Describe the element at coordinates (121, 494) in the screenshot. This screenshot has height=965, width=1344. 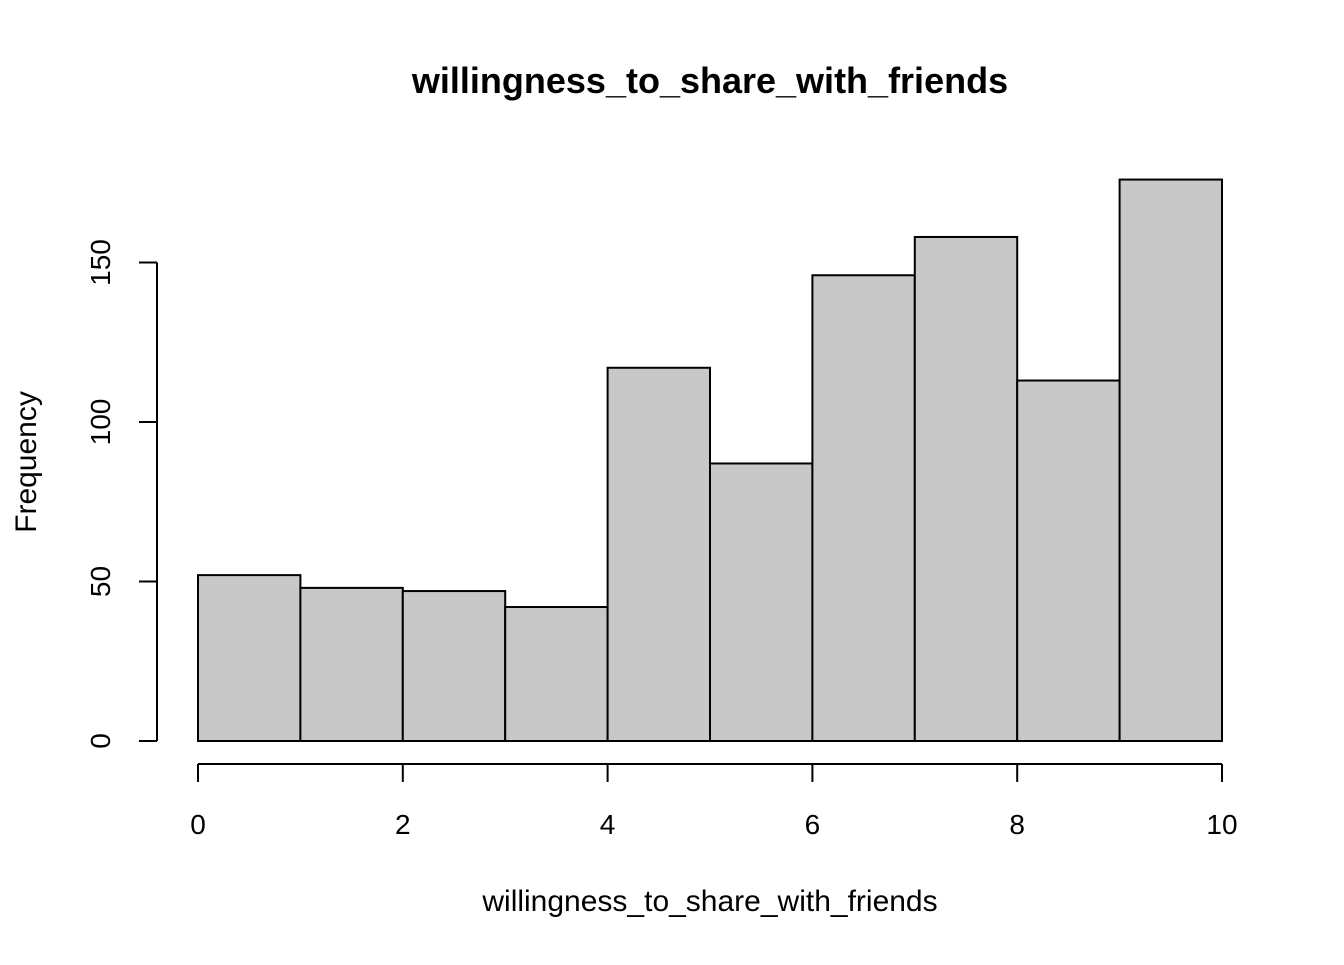
I see `y-axis: 0 50 100 150` at that location.